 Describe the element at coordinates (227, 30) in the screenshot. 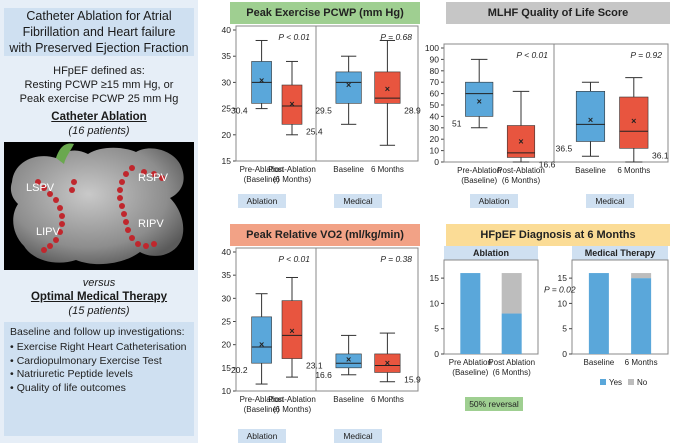

I see `pcwp-ytick-label: 40` at that location.